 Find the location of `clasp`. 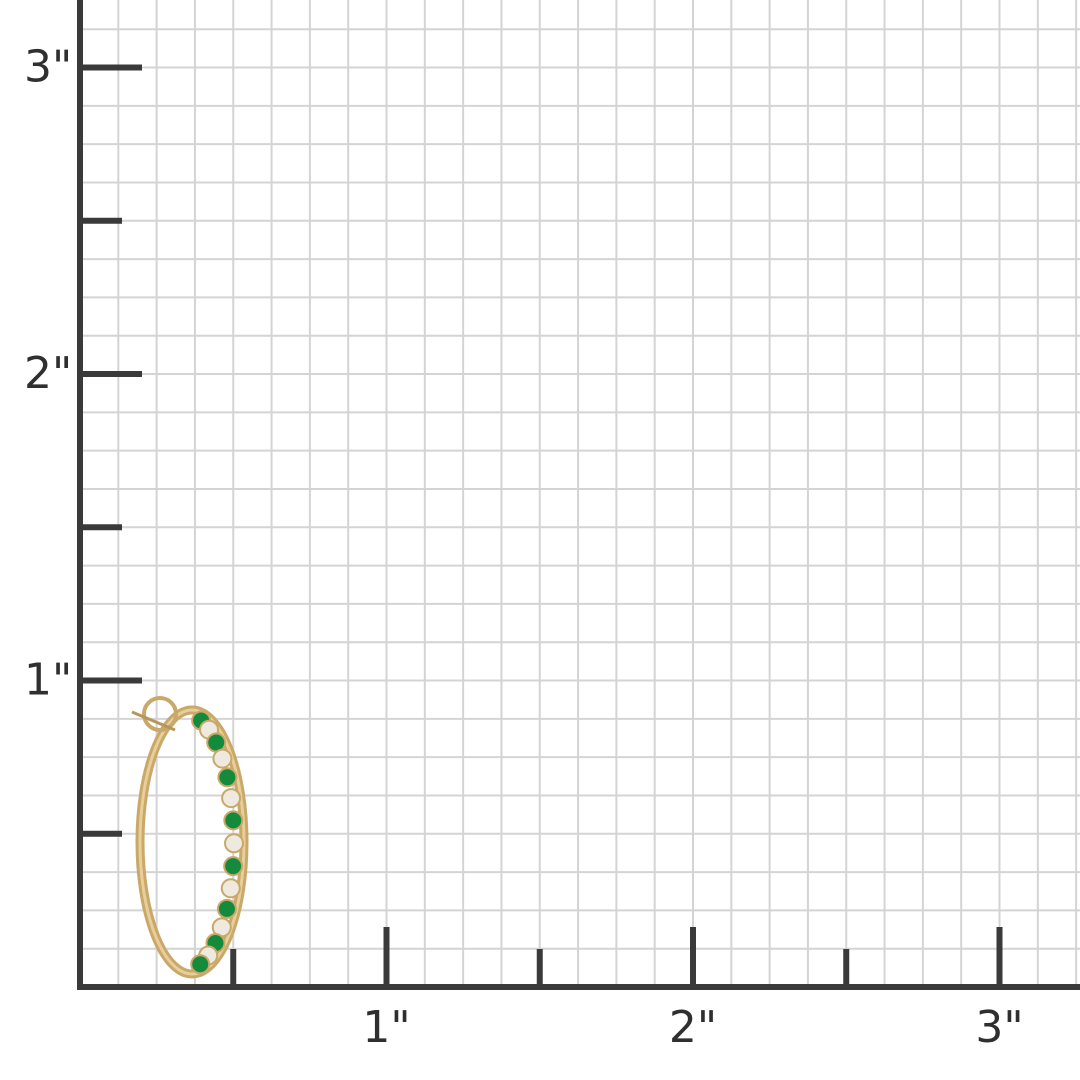

clasp is located at coordinates (160, 714).